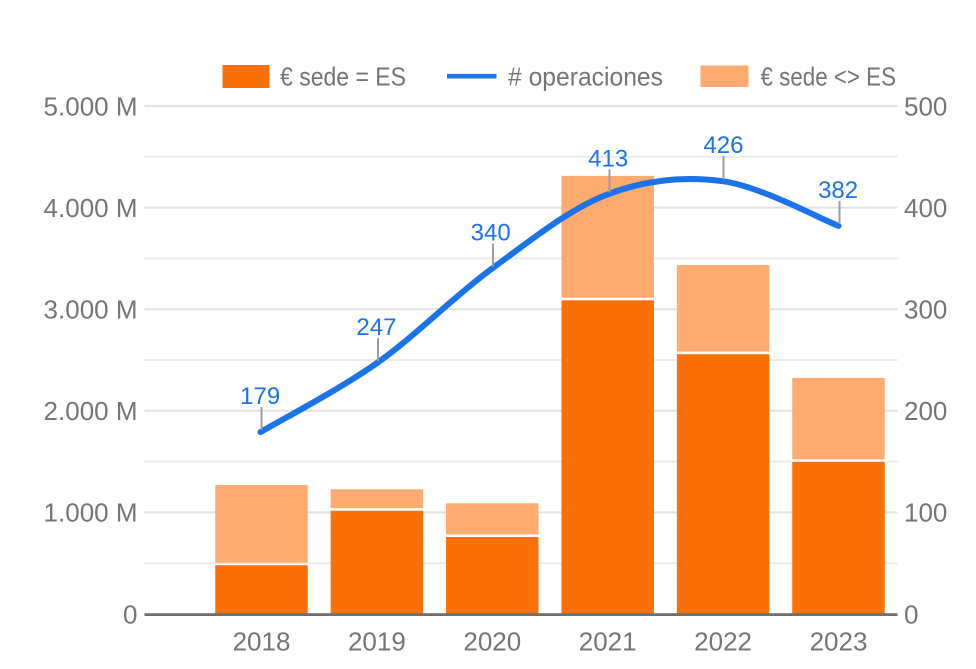  I want to click on svg-text: # operaciones, so click(585, 77).